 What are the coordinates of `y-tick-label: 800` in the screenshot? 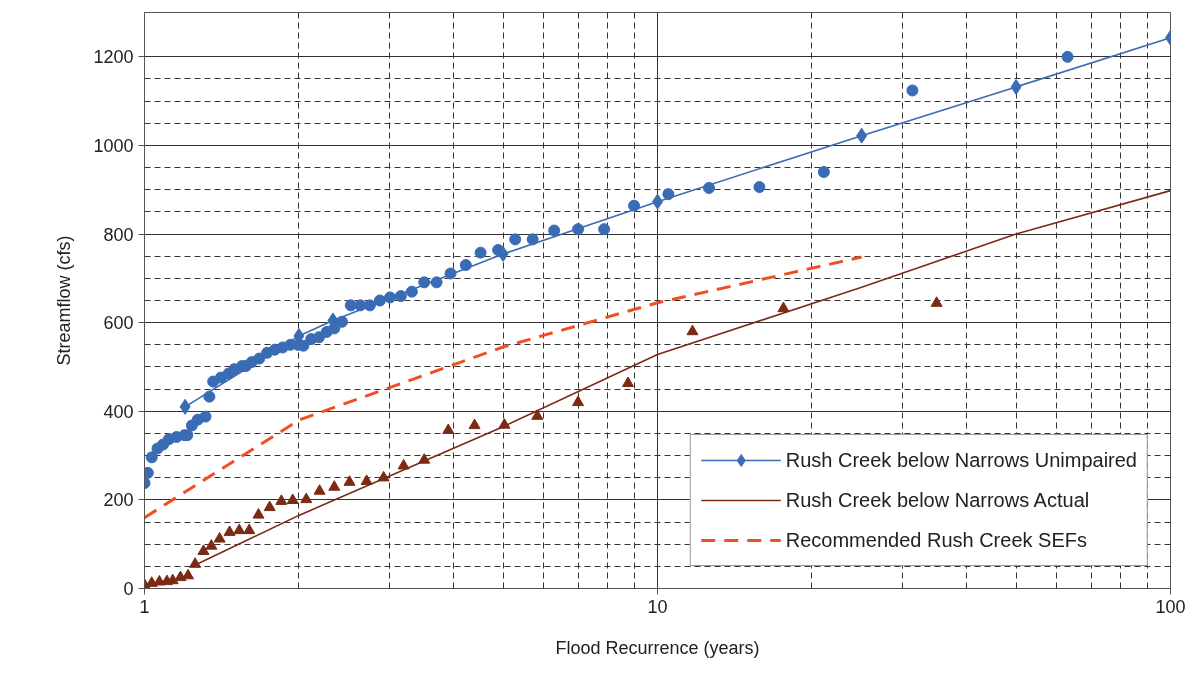 It's located at (118, 234).